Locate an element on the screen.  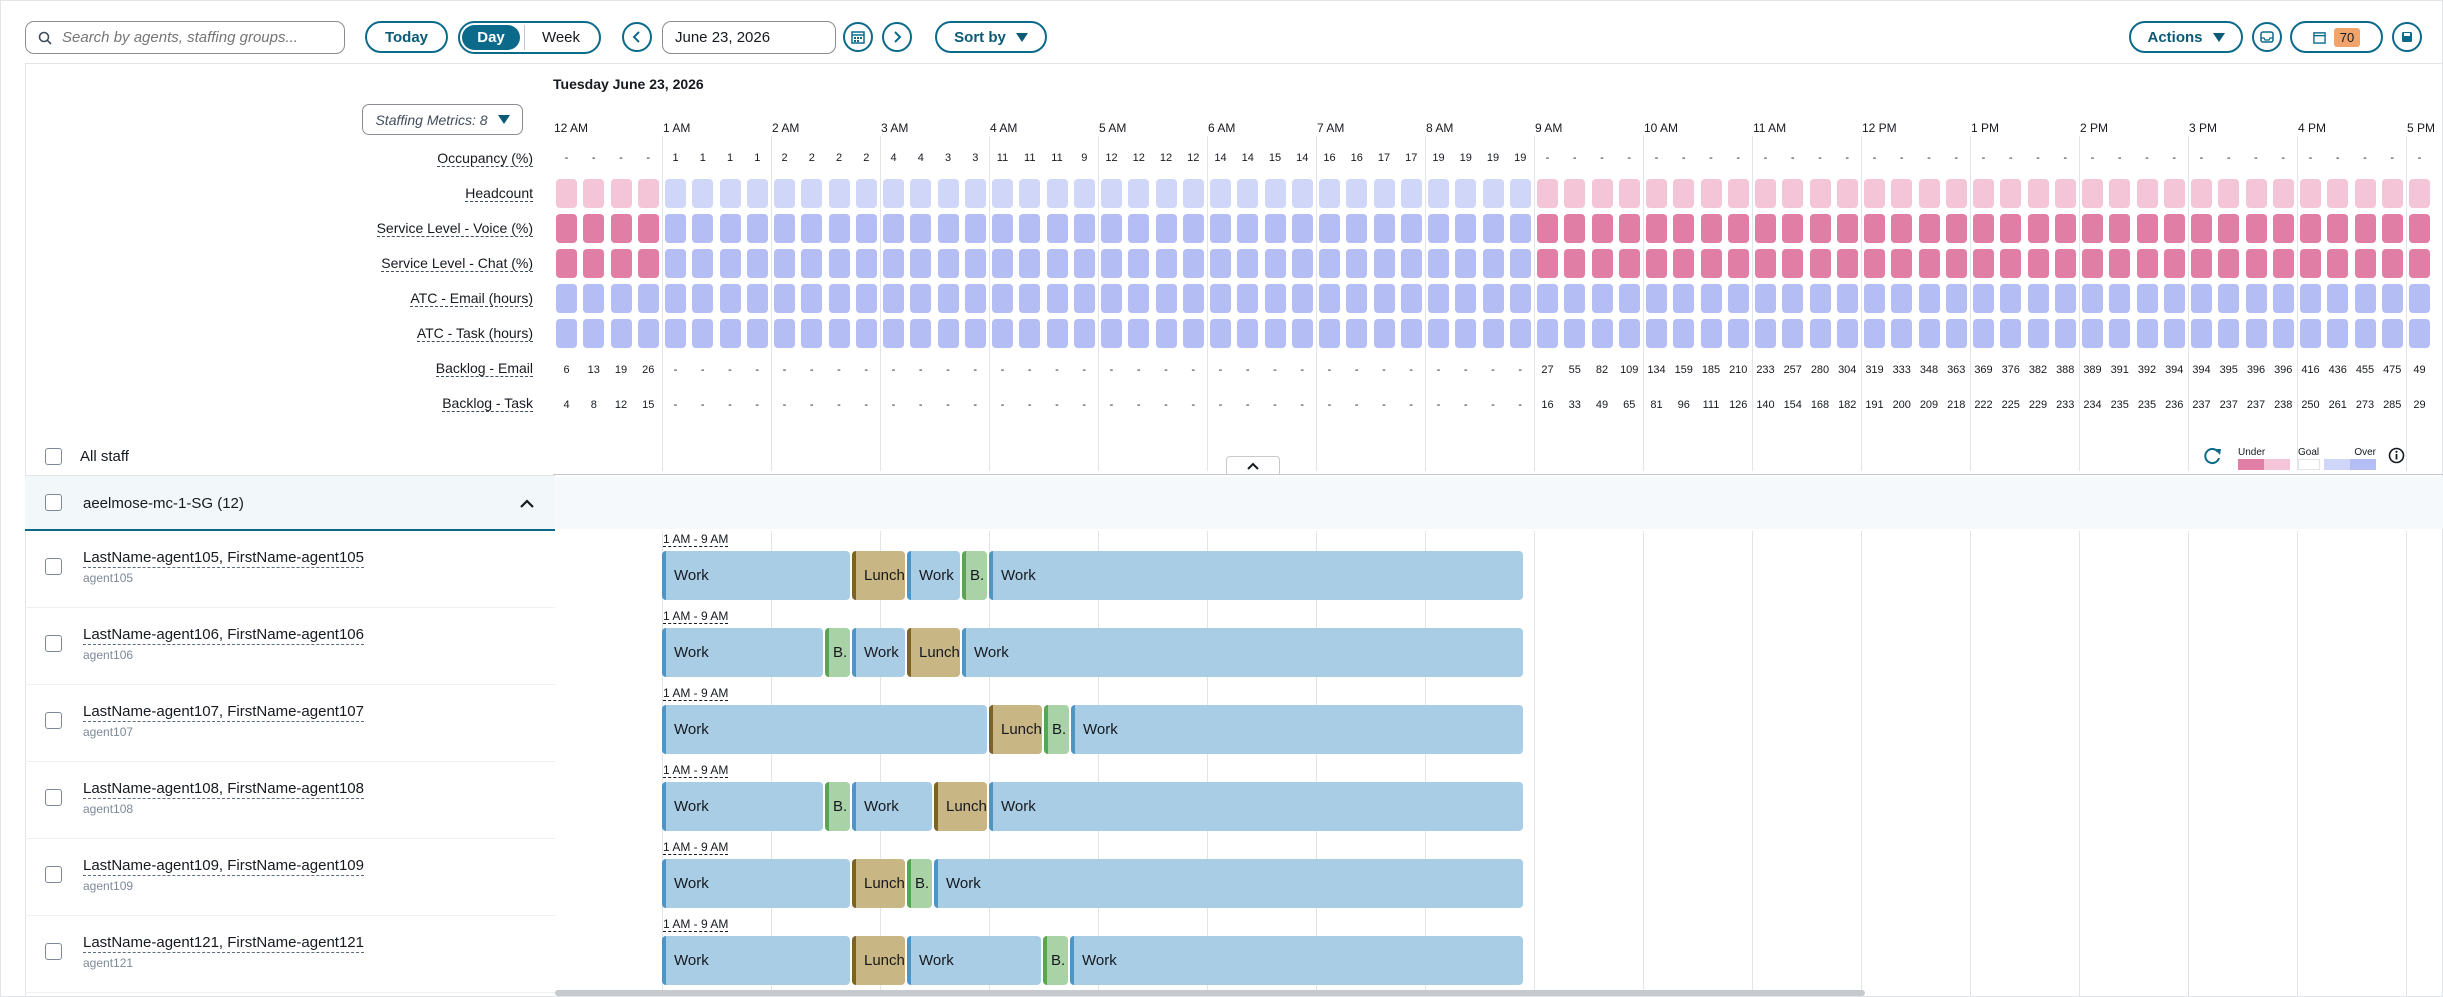
inbox-button is located at coordinates (2267, 37).